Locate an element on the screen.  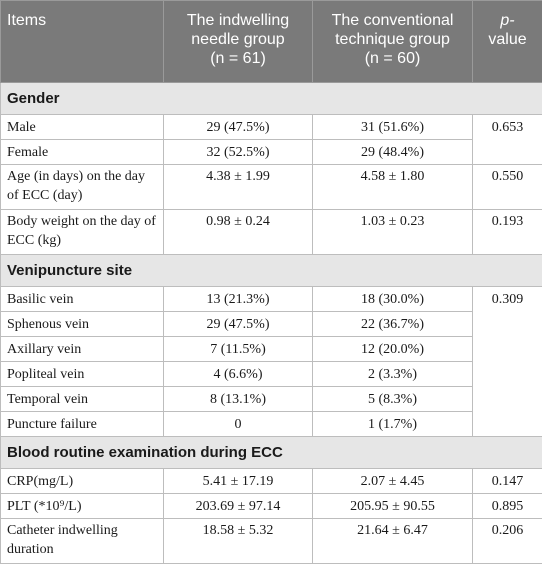
row-group2: 18 (30.0%) is located at coordinates (392, 299).